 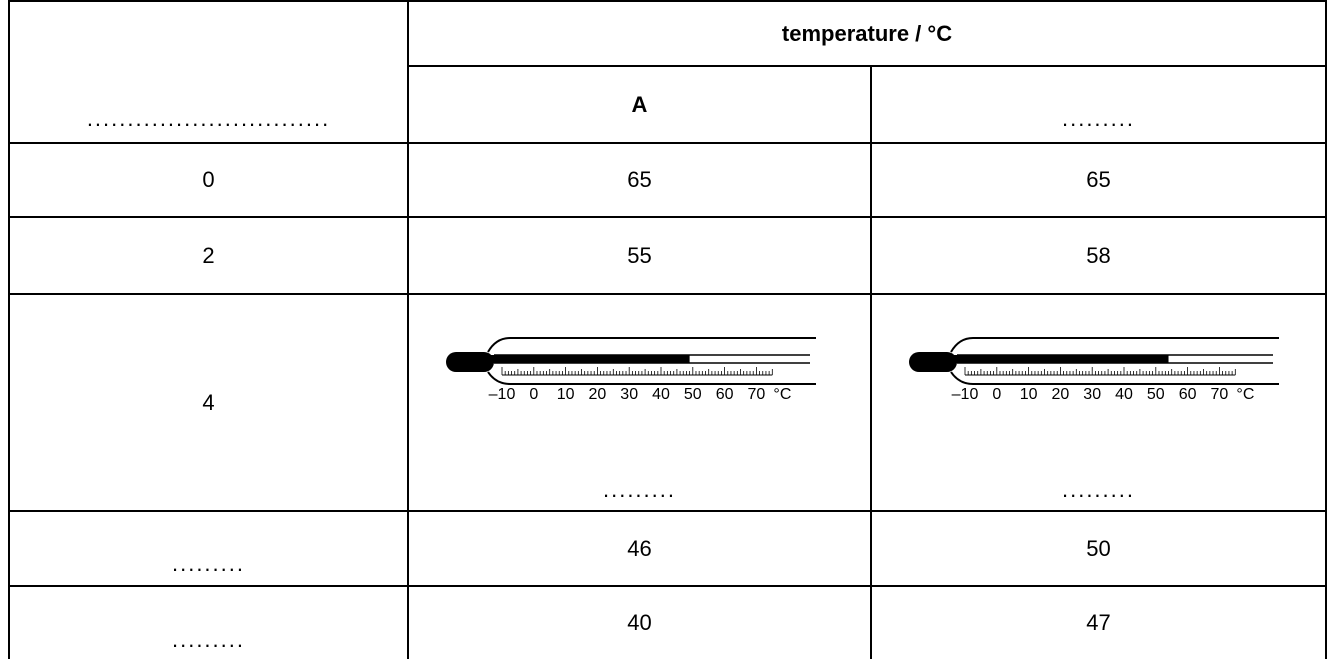 I want to click on table-border-left, so click(x=9, y=329).